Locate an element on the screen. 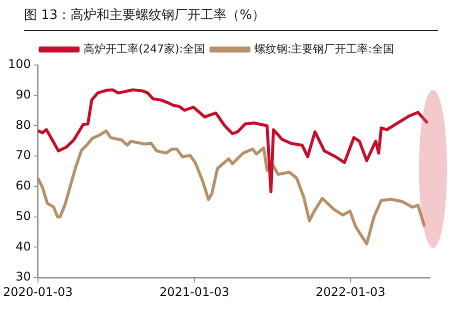  legend-label: 高炉开工率(247家):全国 is located at coordinates (144, 49).